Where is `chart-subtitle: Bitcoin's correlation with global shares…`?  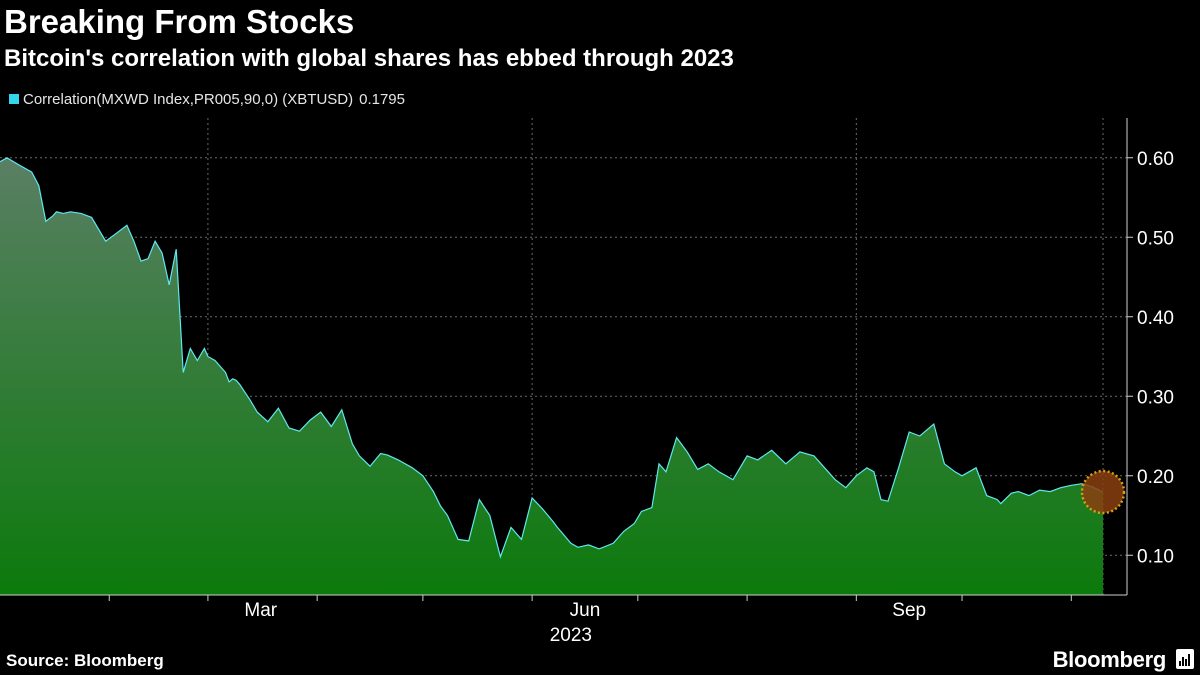
chart-subtitle: Bitcoin's correlation with global shares… is located at coordinates (369, 58).